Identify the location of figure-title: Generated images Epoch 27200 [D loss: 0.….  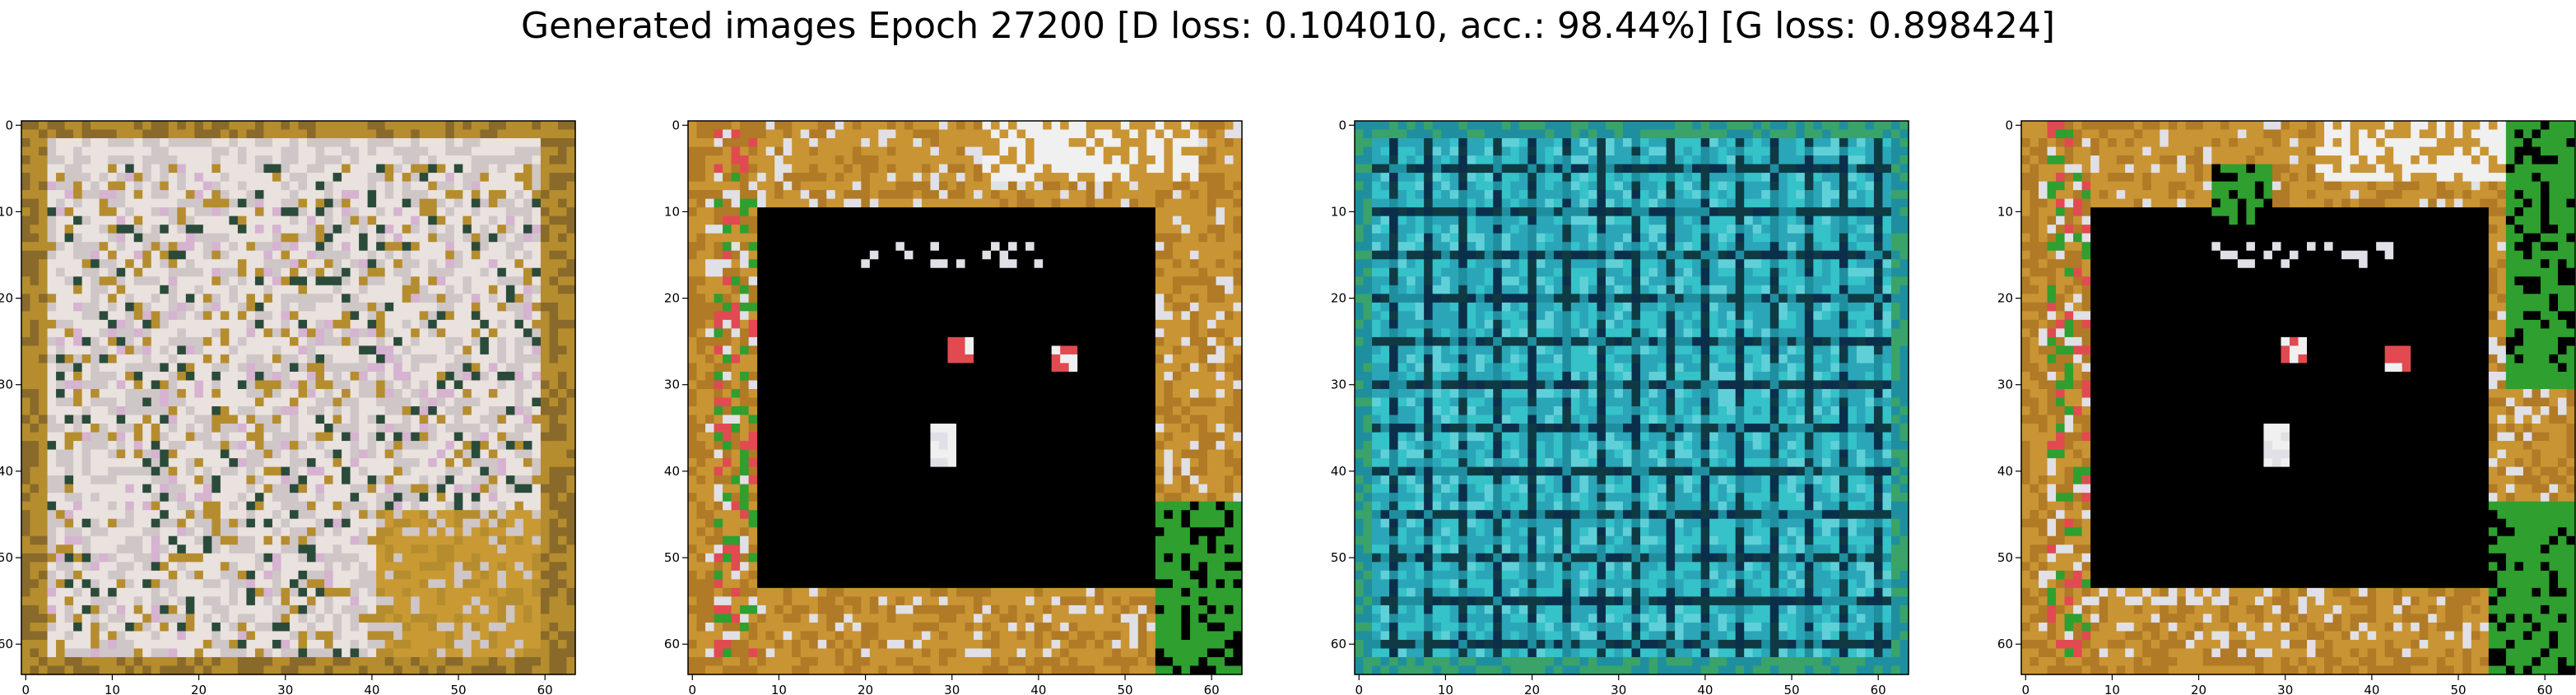
(1288, 26).